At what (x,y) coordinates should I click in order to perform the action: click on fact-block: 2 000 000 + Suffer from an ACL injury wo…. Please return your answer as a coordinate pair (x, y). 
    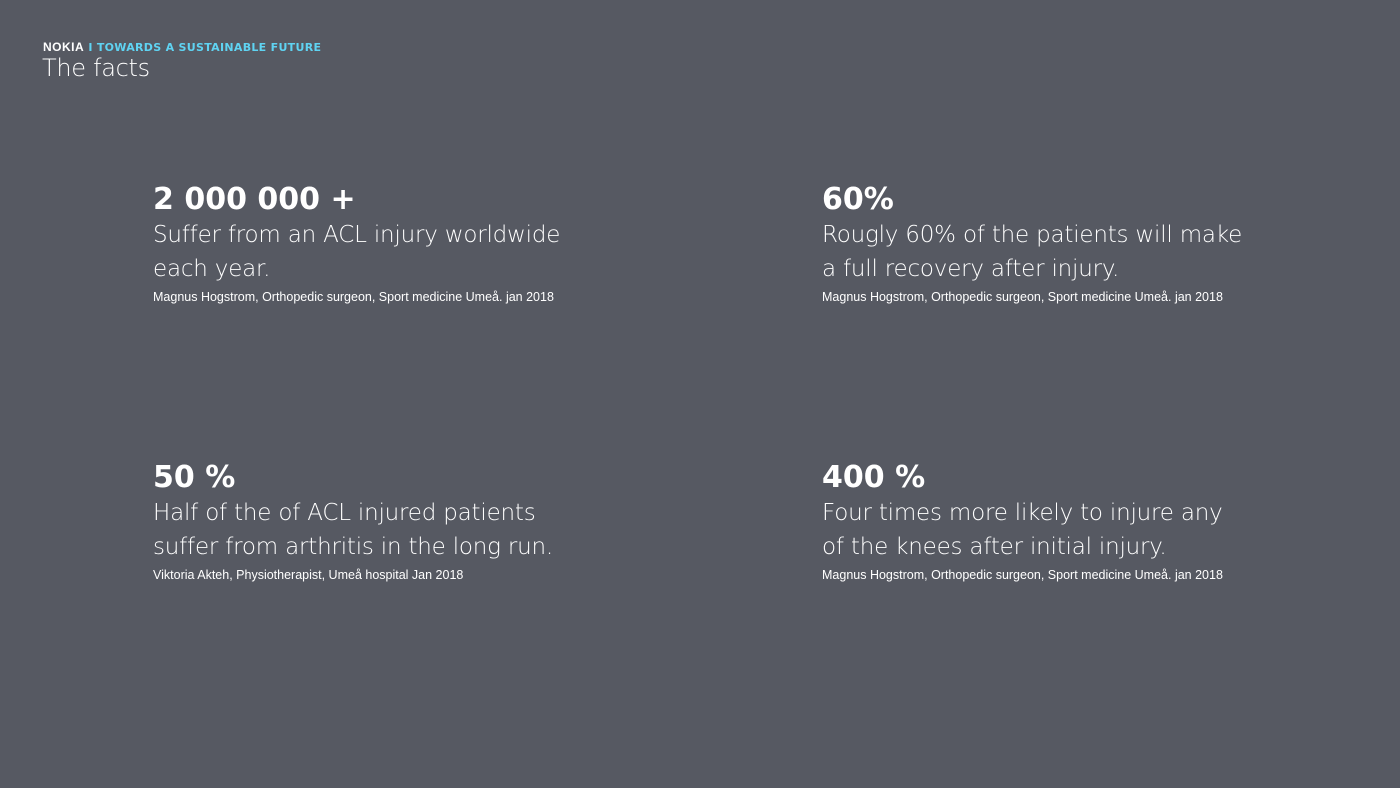
    Looking at the image, I should click on (433, 244).